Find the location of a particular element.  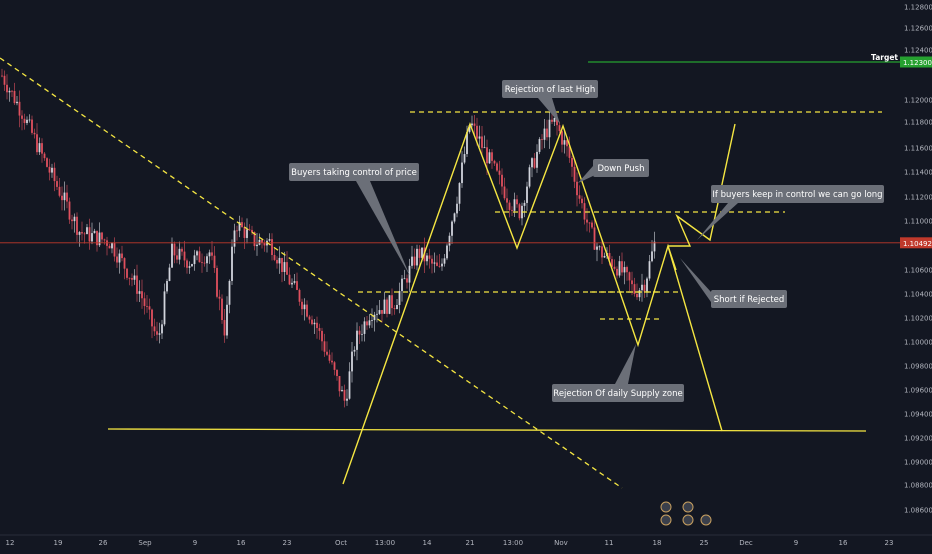

target-price-badge is located at coordinates (916, 62).